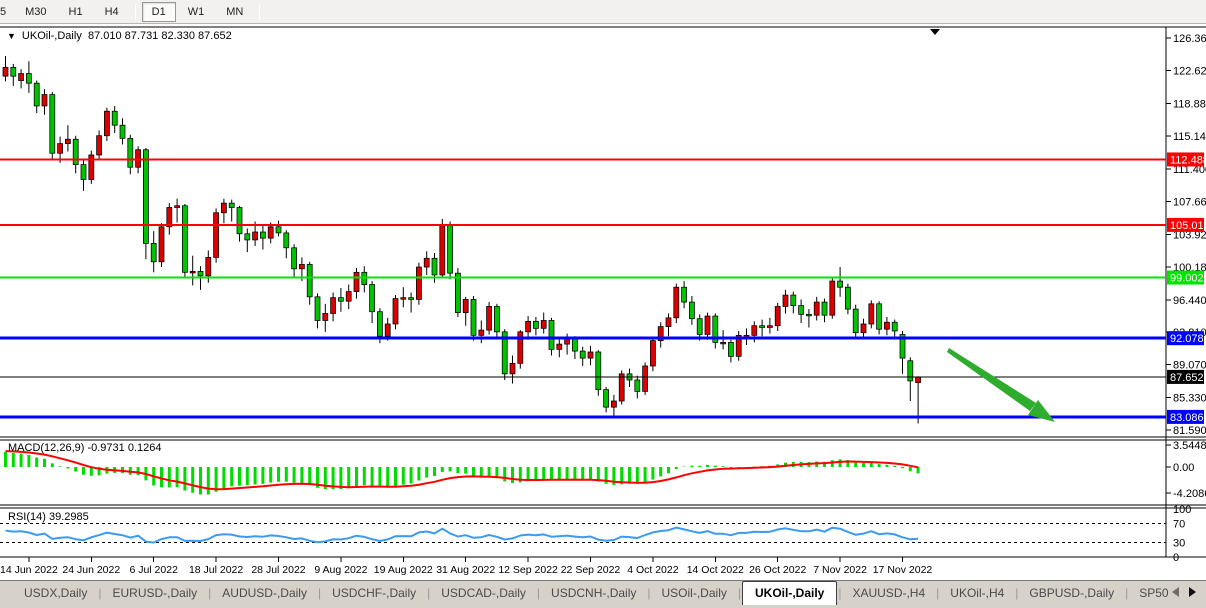  Describe the element at coordinates (56, 593) in the screenshot. I see `tab-usdx-daily: USDX,Daily` at that location.